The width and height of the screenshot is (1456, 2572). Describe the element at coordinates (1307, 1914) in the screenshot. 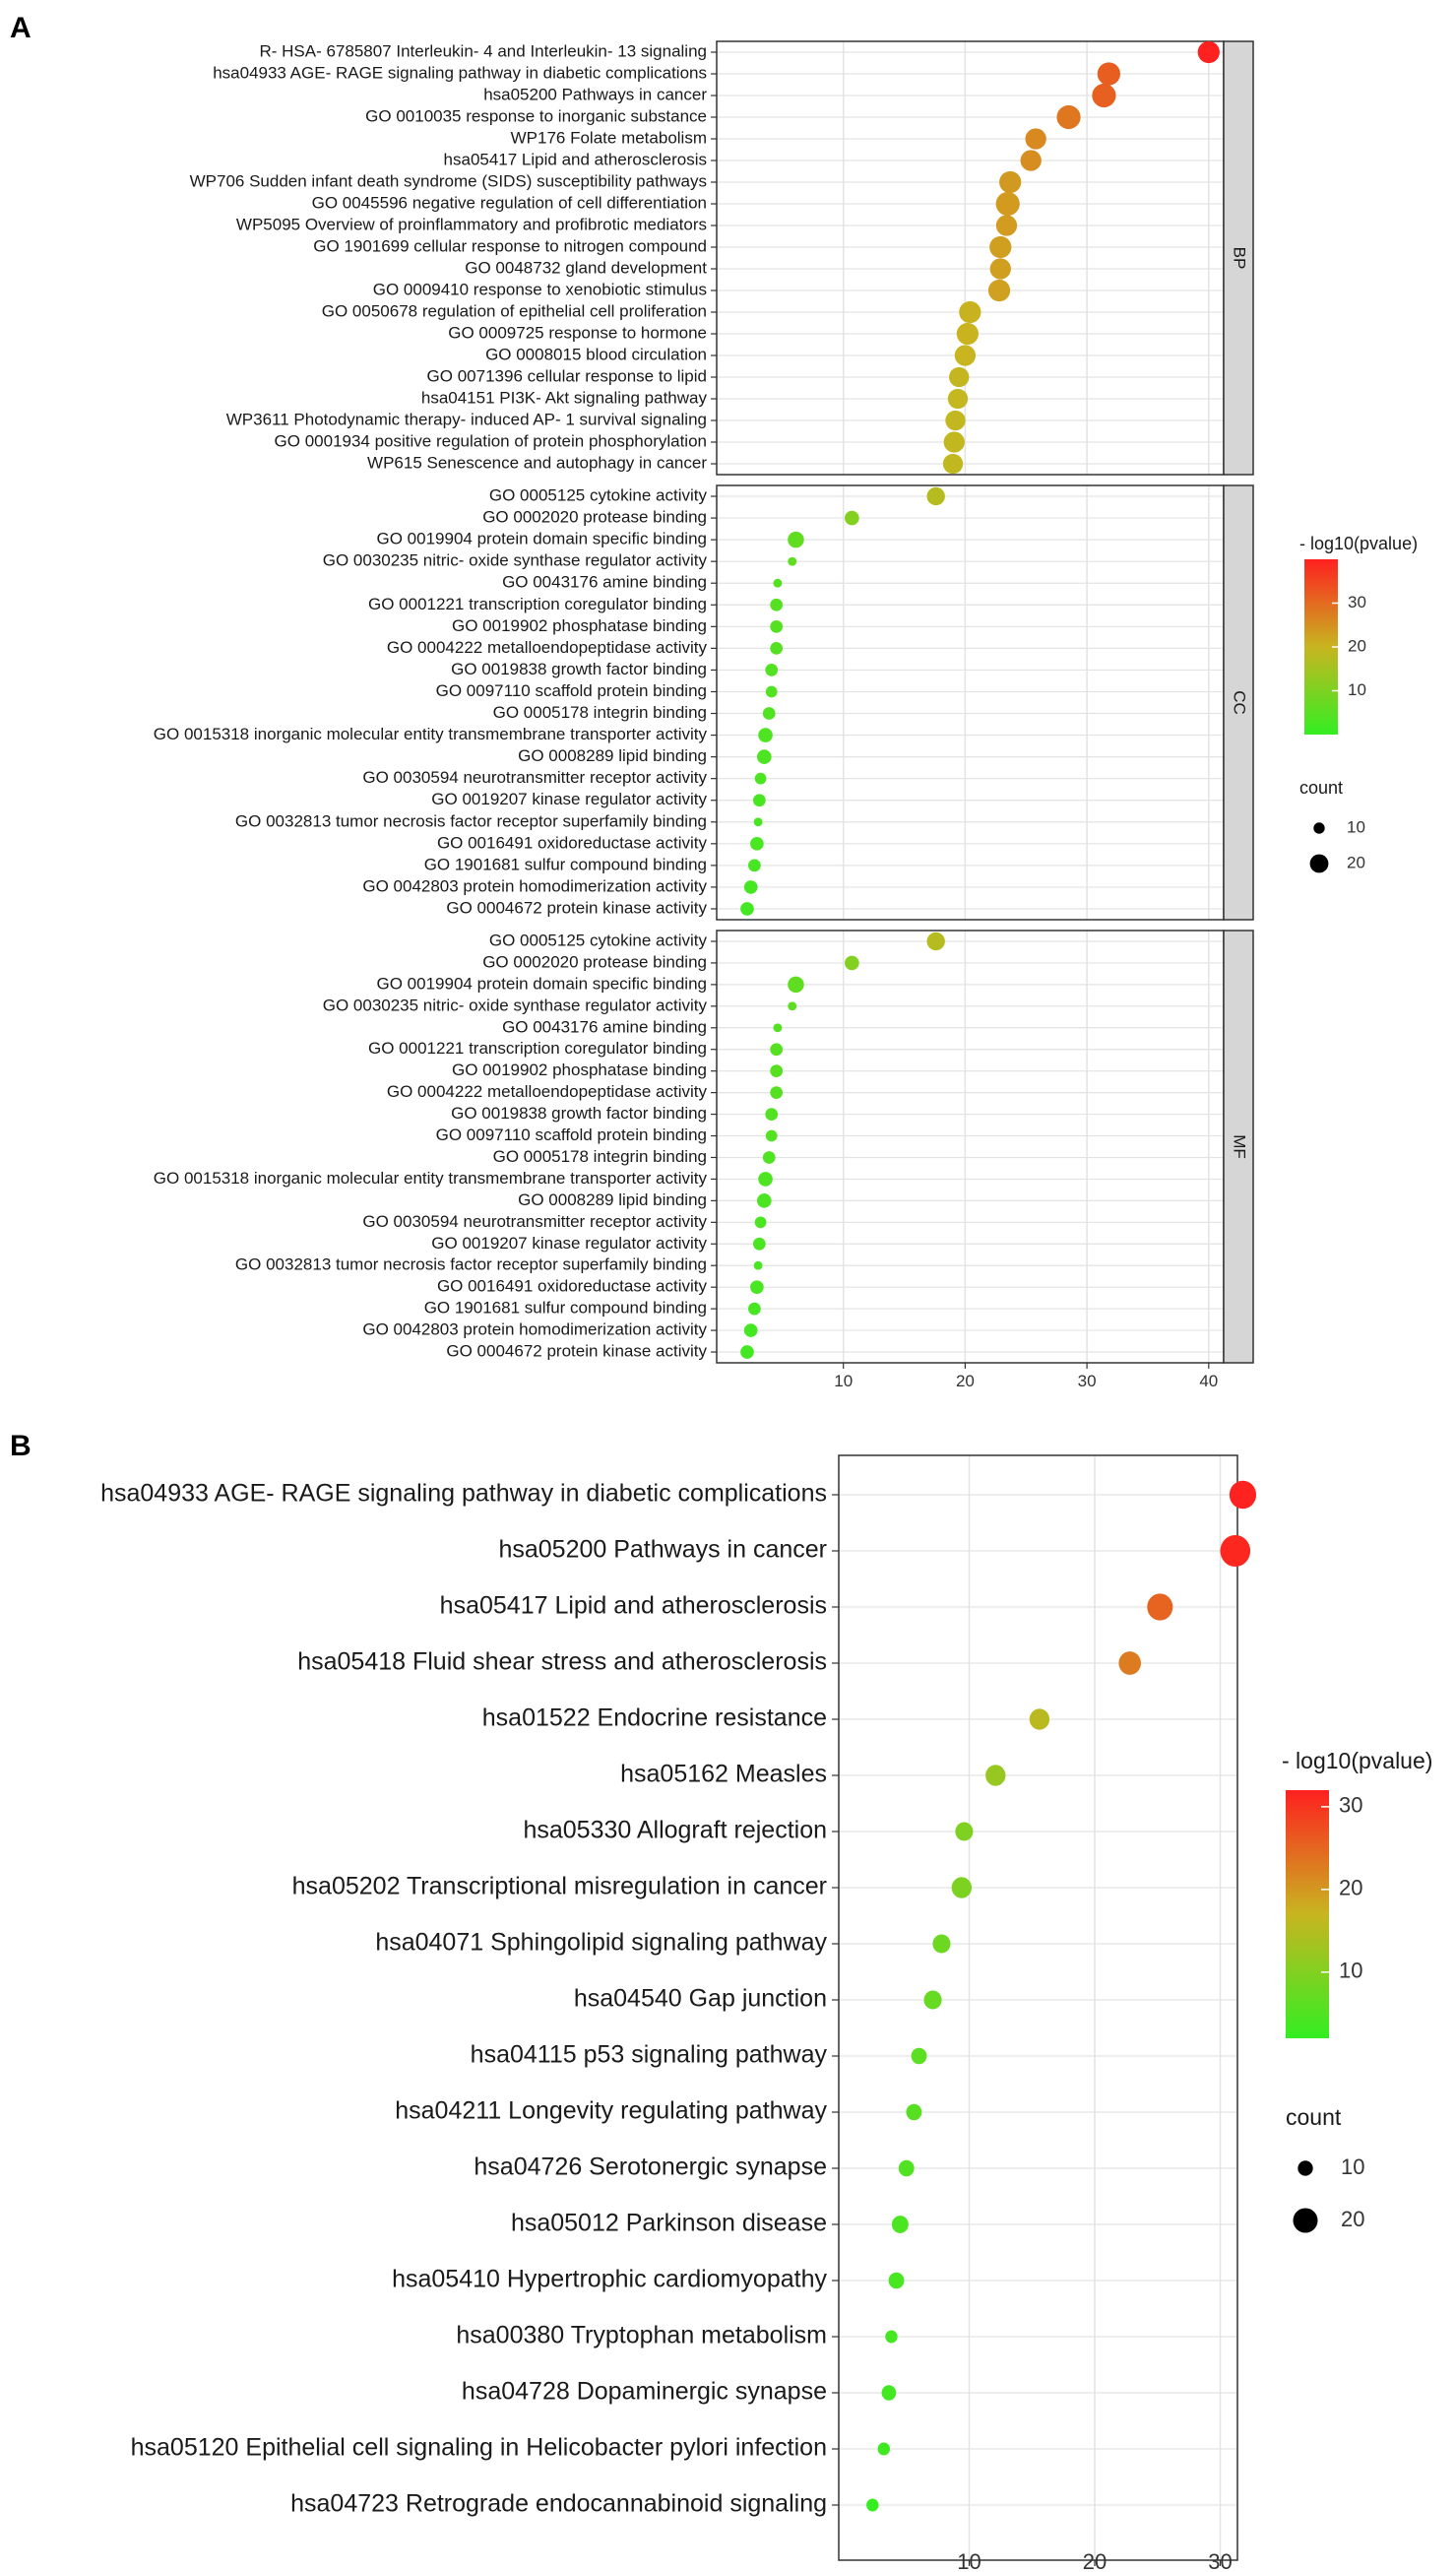

I see `color-legend-bar` at that location.